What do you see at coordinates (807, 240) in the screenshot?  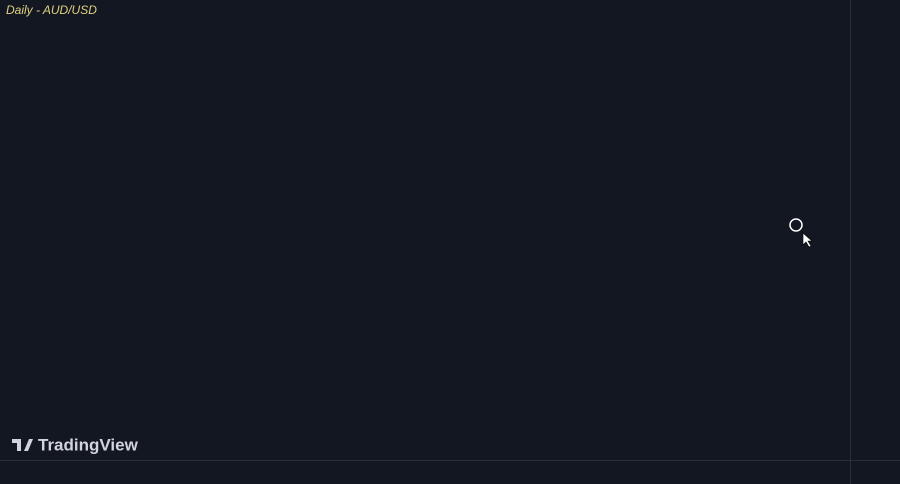 I see `cursor-arrow` at bounding box center [807, 240].